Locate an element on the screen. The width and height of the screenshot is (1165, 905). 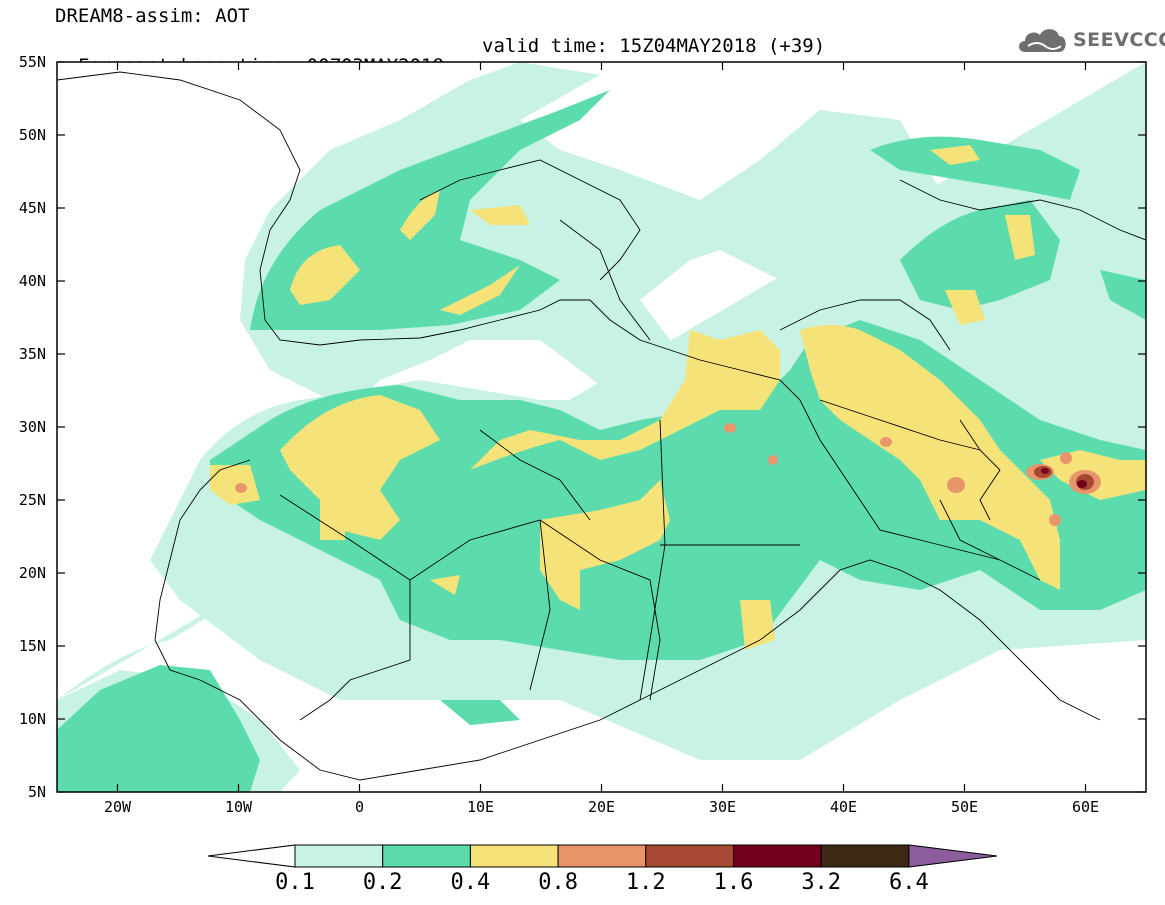
lat-tick-label: 25N is located at coordinates (32, 500).